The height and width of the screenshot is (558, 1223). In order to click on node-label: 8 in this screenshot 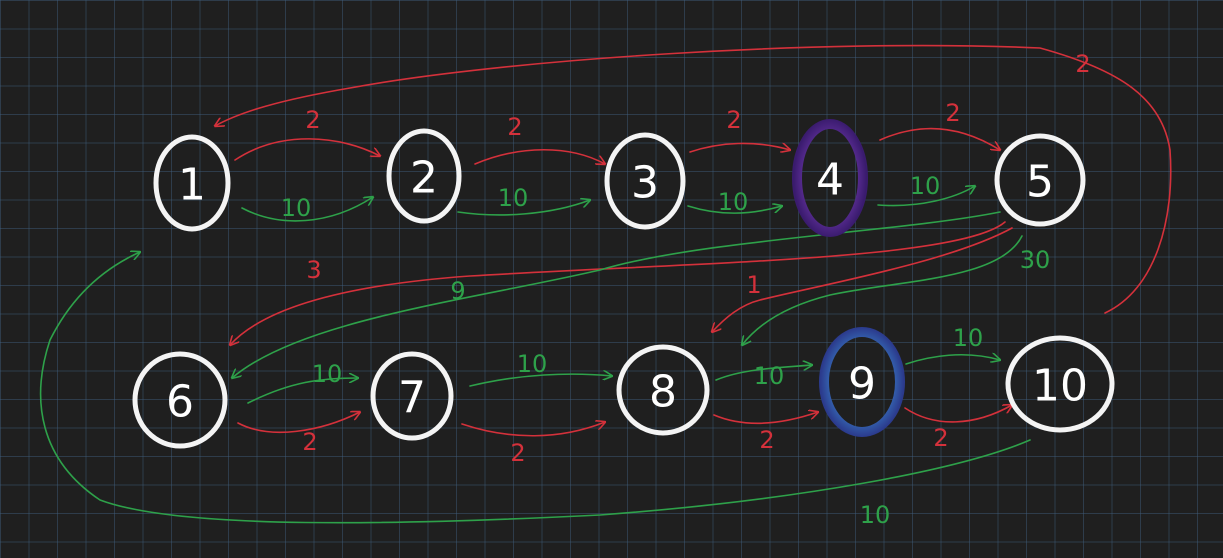, I will do `click(663, 392)`.